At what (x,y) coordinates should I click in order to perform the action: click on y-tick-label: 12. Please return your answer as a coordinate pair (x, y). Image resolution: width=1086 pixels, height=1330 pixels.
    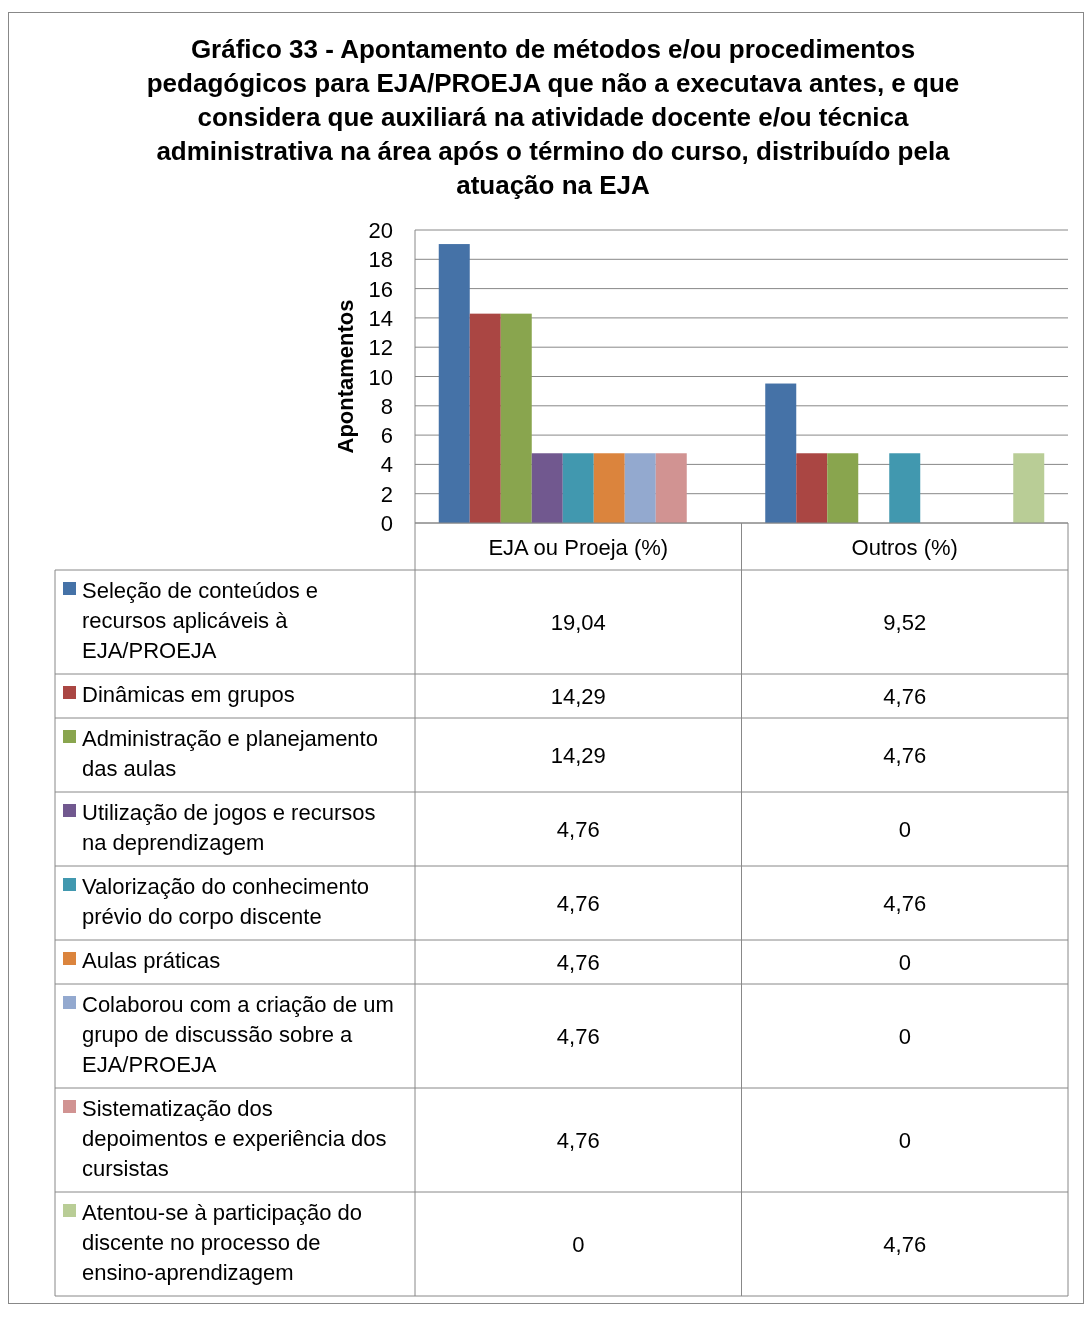
    Looking at the image, I should click on (380, 348).